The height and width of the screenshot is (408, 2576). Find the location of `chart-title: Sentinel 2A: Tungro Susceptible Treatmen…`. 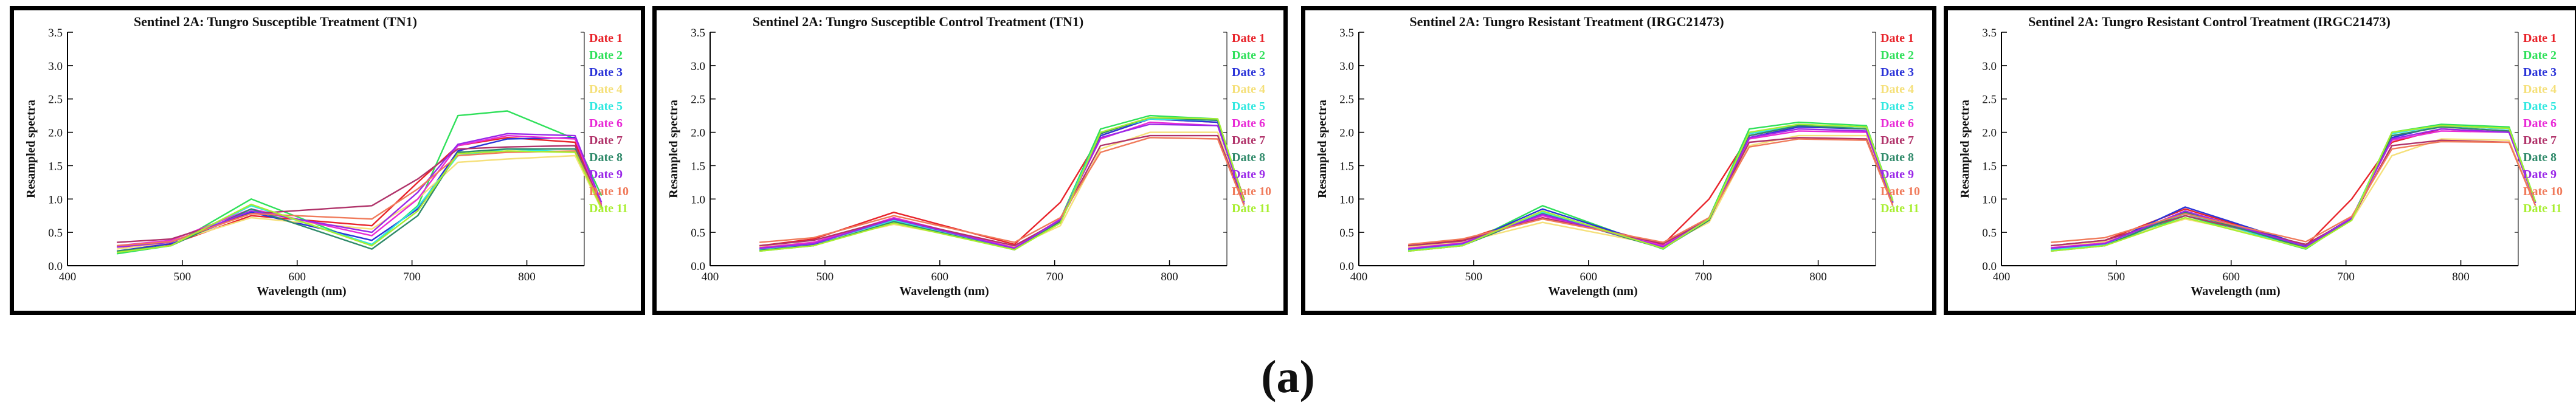

chart-title: Sentinel 2A: Tungro Susceptible Treatmen… is located at coordinates (275, 21).